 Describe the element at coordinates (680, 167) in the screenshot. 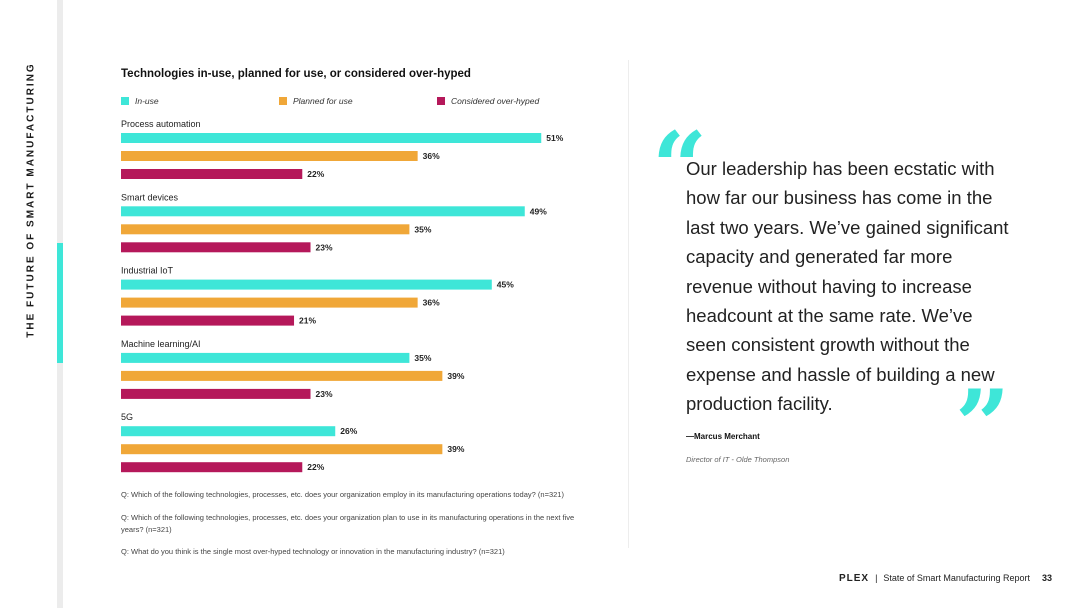

I see `open-quote-icon: “` at that location.